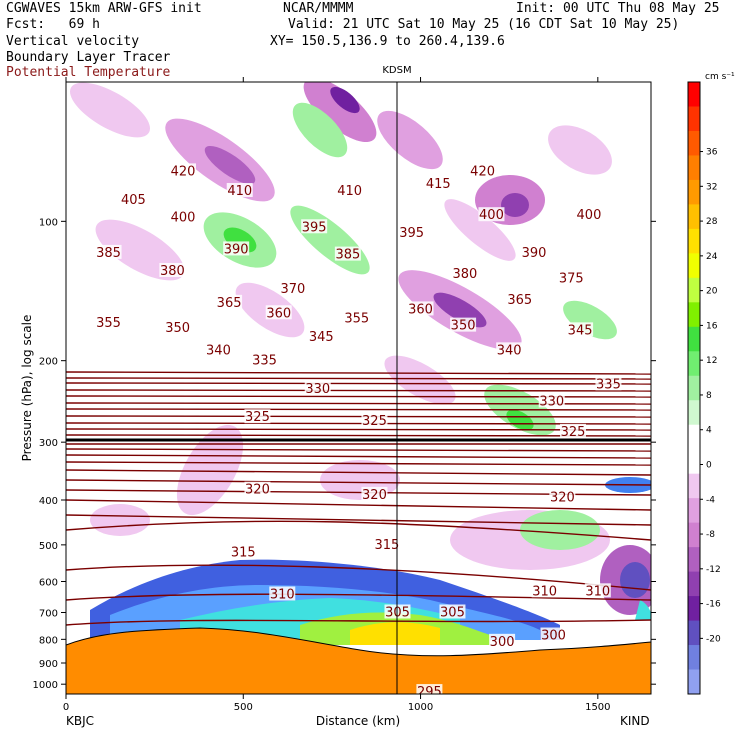 This screenshot has height=740, width=740. I want to click on station-label-right: KIND, so click(635, 721).